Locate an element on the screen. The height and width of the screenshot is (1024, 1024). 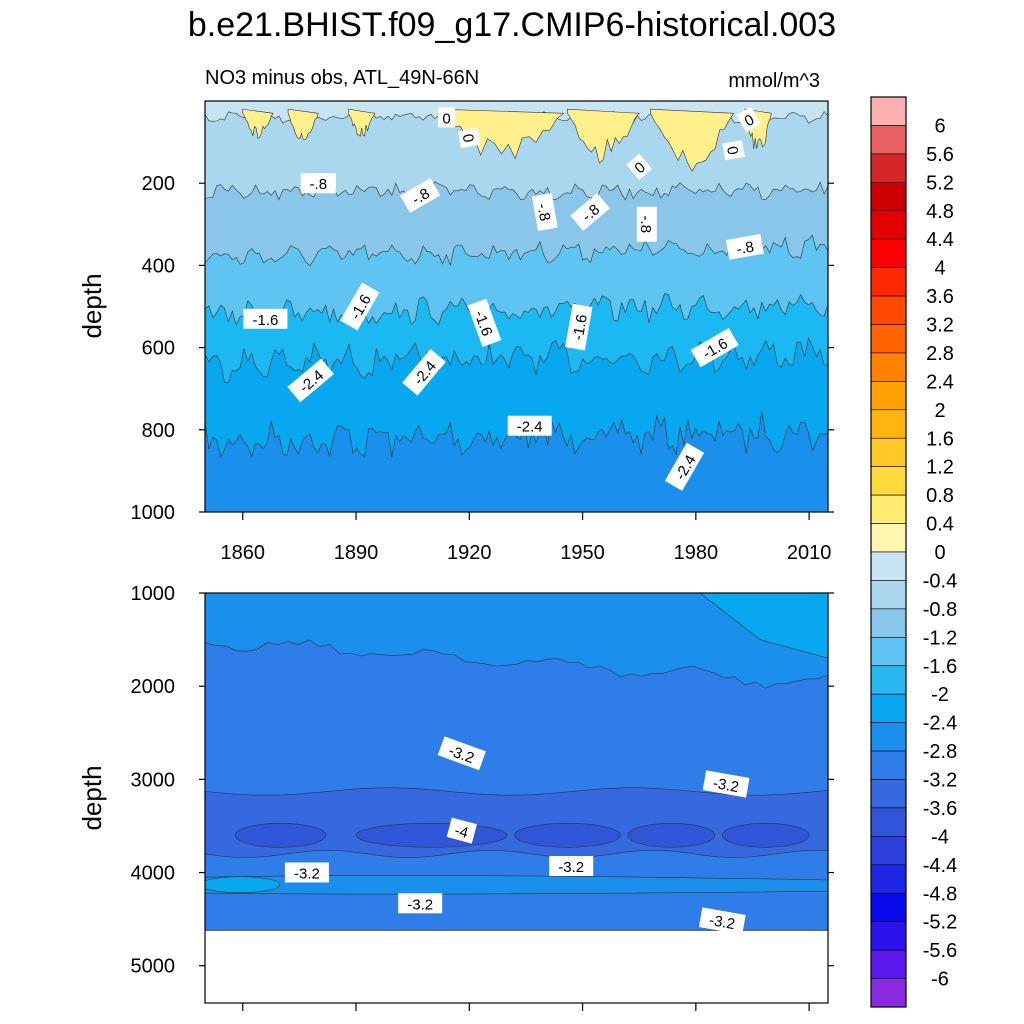
contour-label-text: -2.4 is located at coordinates (530, 427).